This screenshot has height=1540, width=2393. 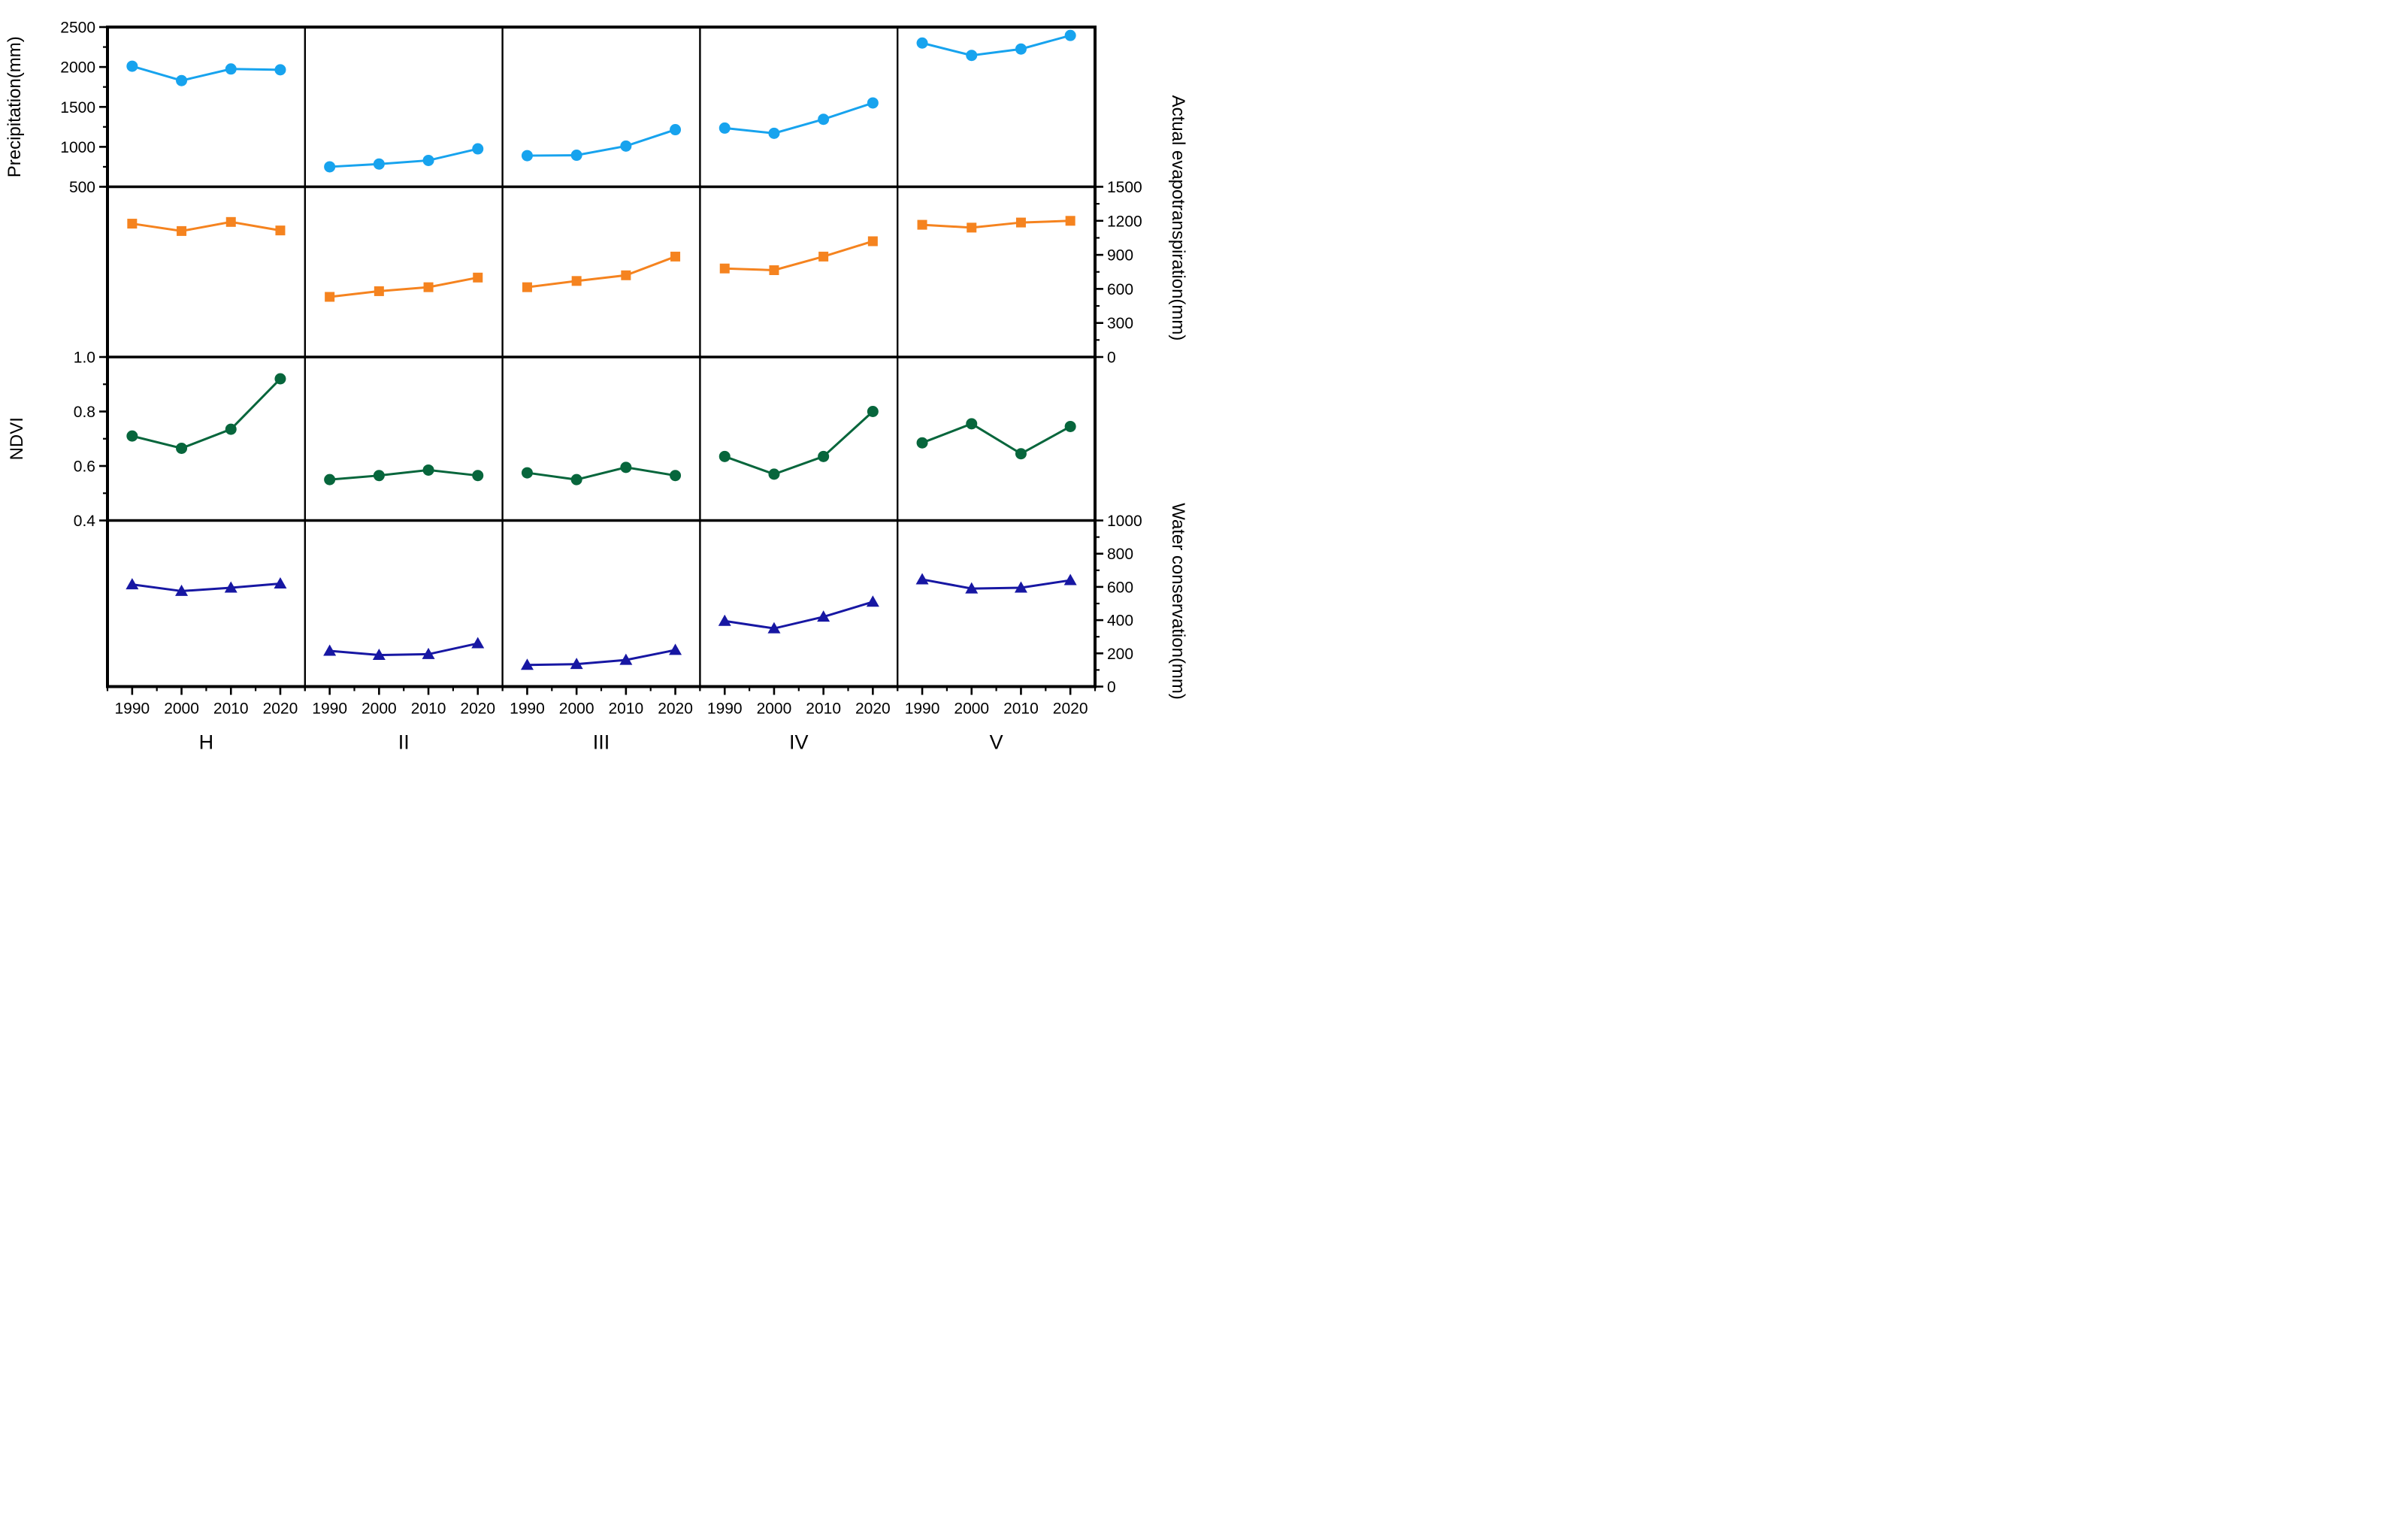 I want to click on y-tick-label-actual-evapotranspiration: 0, so click(x=1111, y=358).